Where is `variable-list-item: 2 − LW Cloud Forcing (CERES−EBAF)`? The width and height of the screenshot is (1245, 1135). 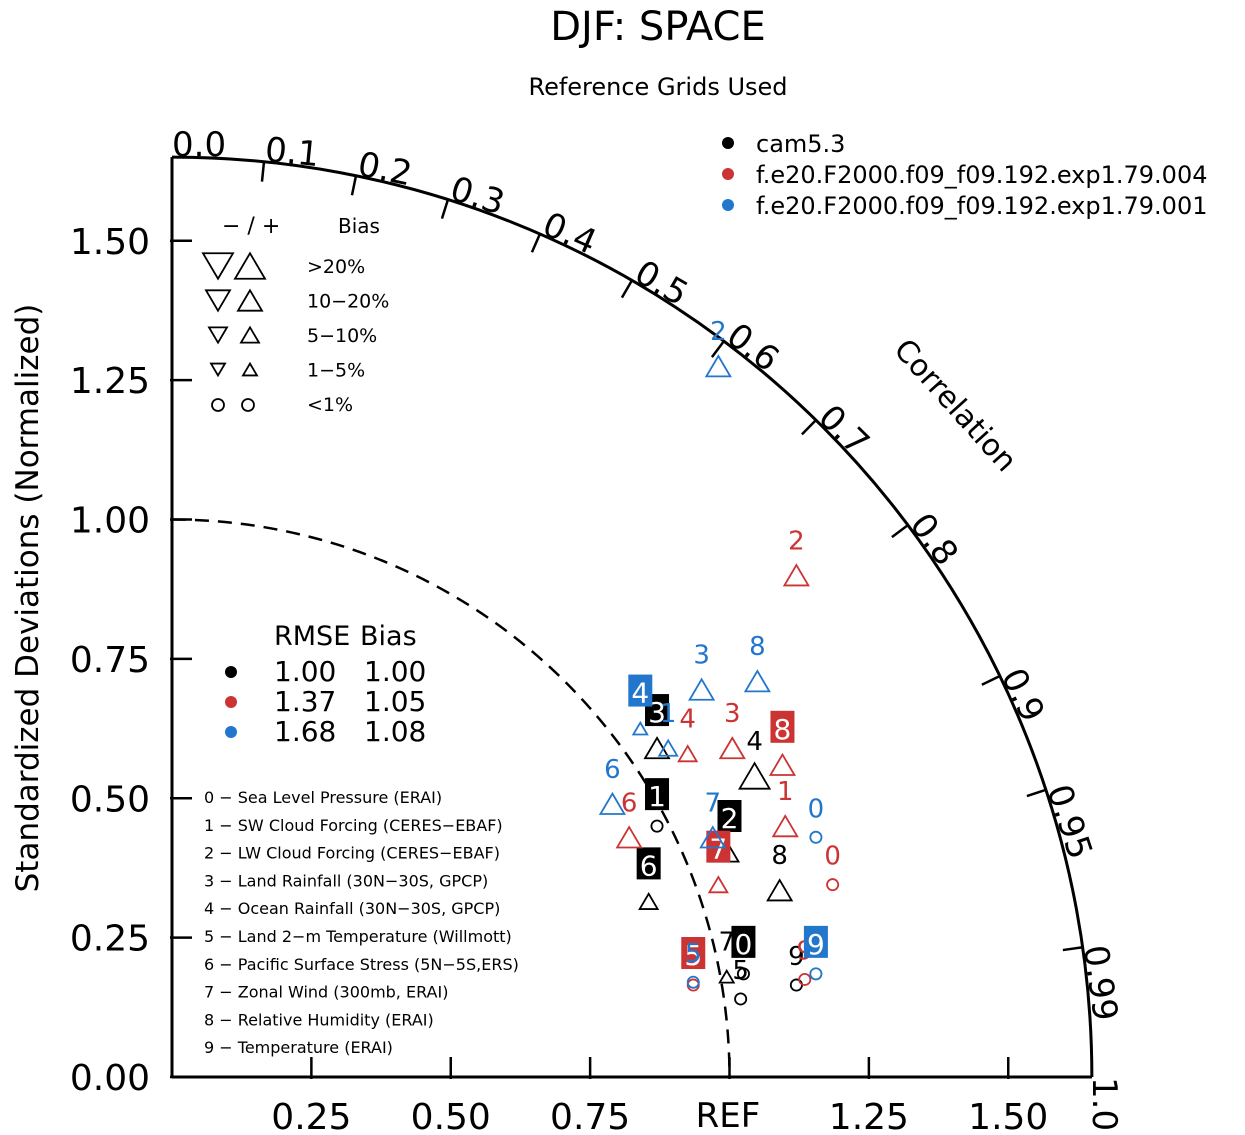
variable-list-item: 2 − LW Cloud Forcing (CERES−EBAF) is located at coordinates (352, 853).